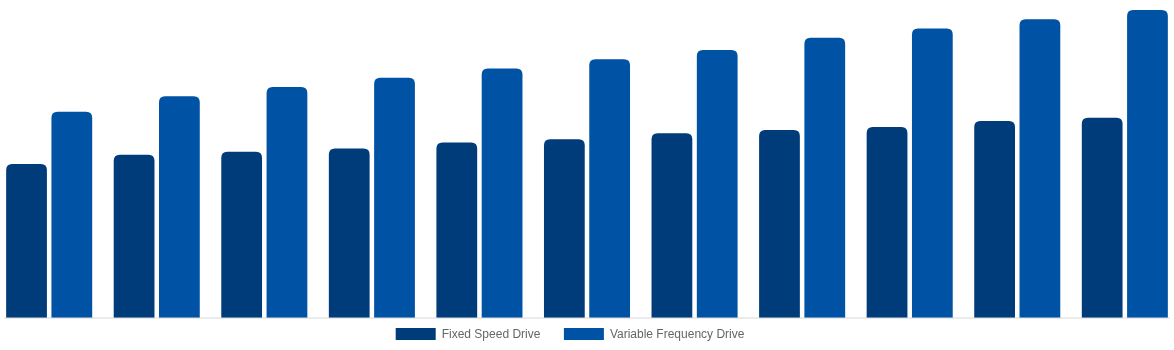 The height and width of the screenshot is (350, 1174). What do you see at coordinates (491, 334) in the screenshot?
I see `legend-label: Fixed Speed Drive` at bounding box center [491, 334].